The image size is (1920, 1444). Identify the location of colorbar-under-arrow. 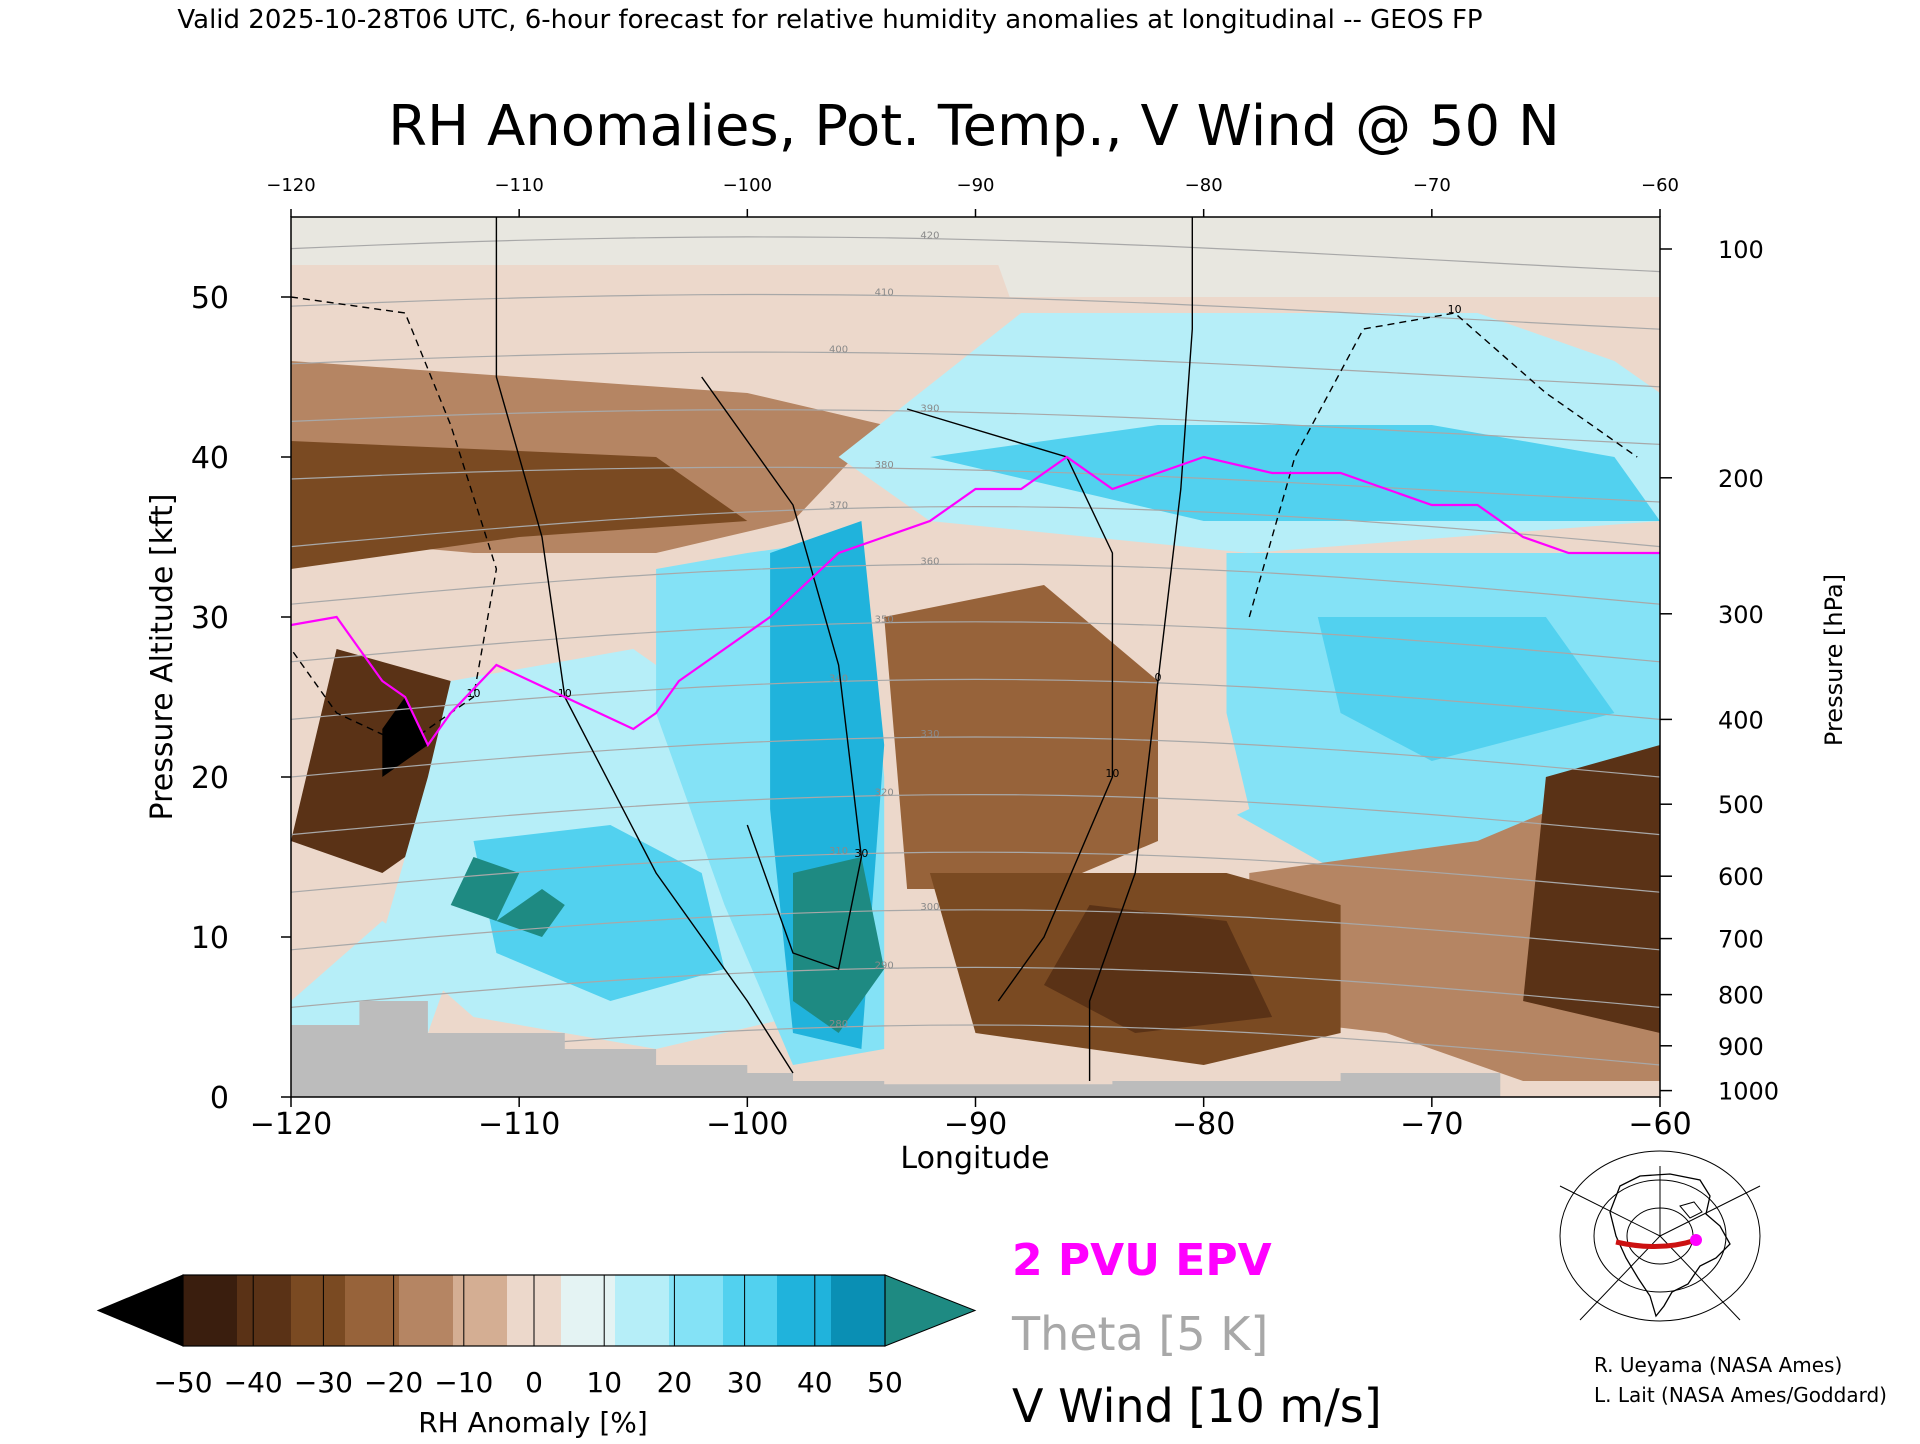
(140, 1310).